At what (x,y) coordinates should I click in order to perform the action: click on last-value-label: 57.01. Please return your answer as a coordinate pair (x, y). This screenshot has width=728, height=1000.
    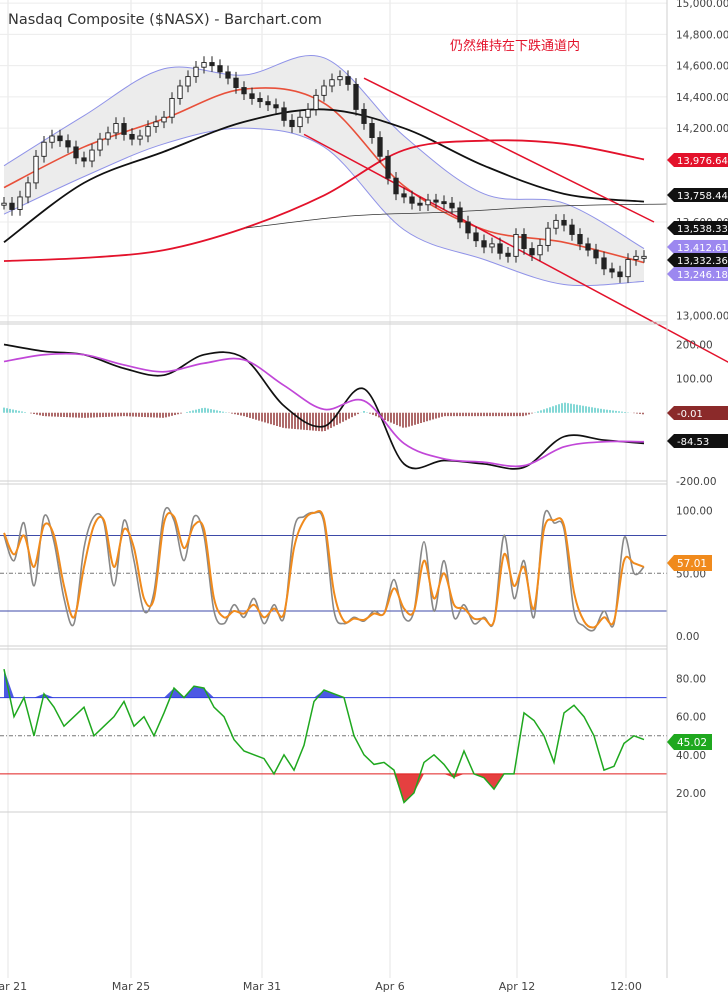
    Looking at the image, I should click on (692, 564).